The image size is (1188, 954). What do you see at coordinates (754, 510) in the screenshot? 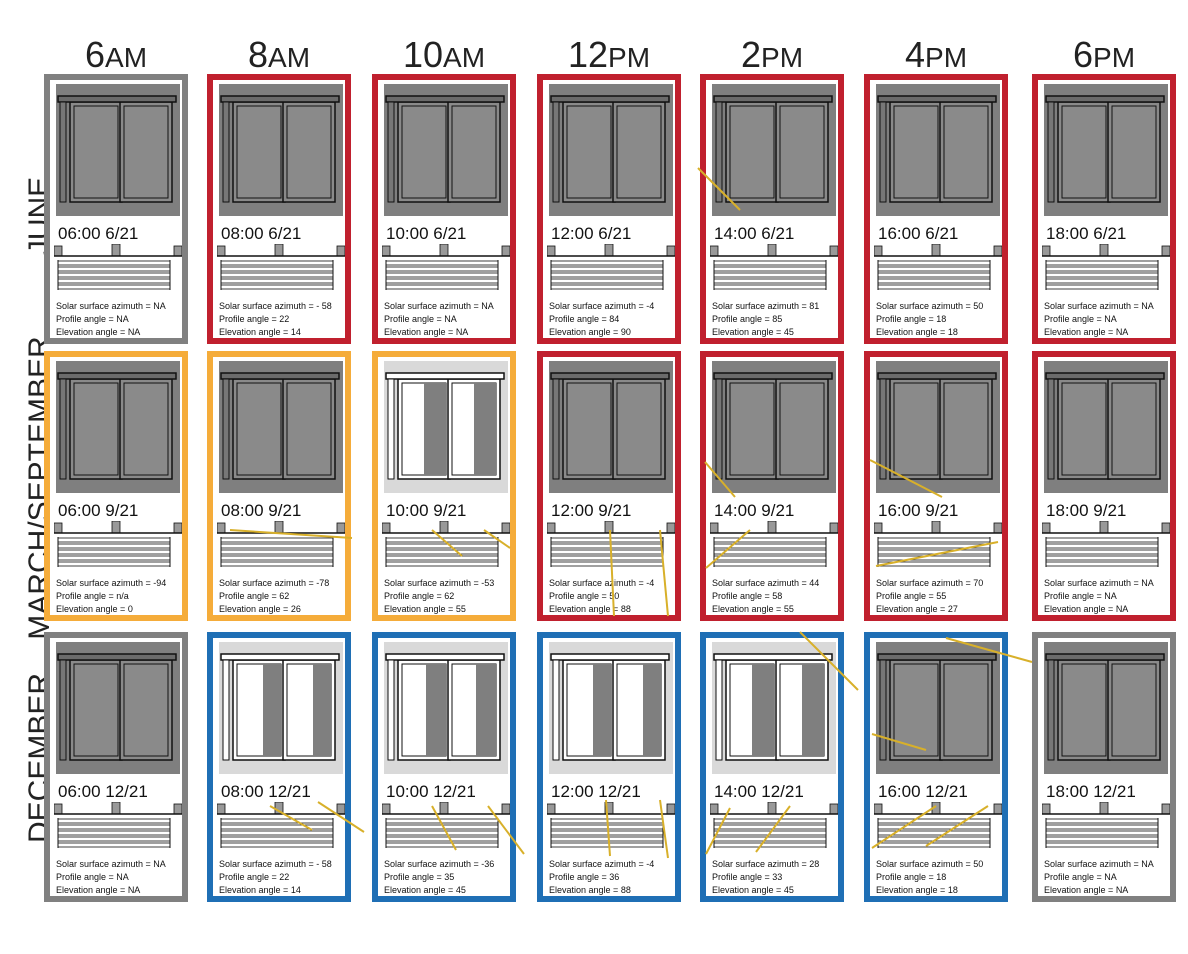
I see `timestamp-label: 14:00 9/21` at bounding box center [754, 510].